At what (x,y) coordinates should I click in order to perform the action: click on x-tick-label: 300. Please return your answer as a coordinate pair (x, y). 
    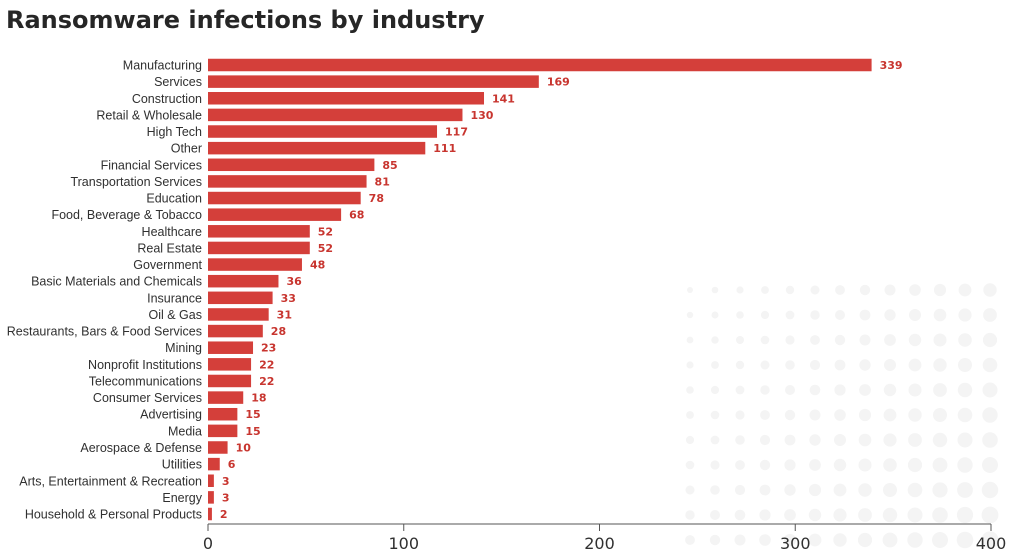
    Looking at the image, I should click on (795, 543).